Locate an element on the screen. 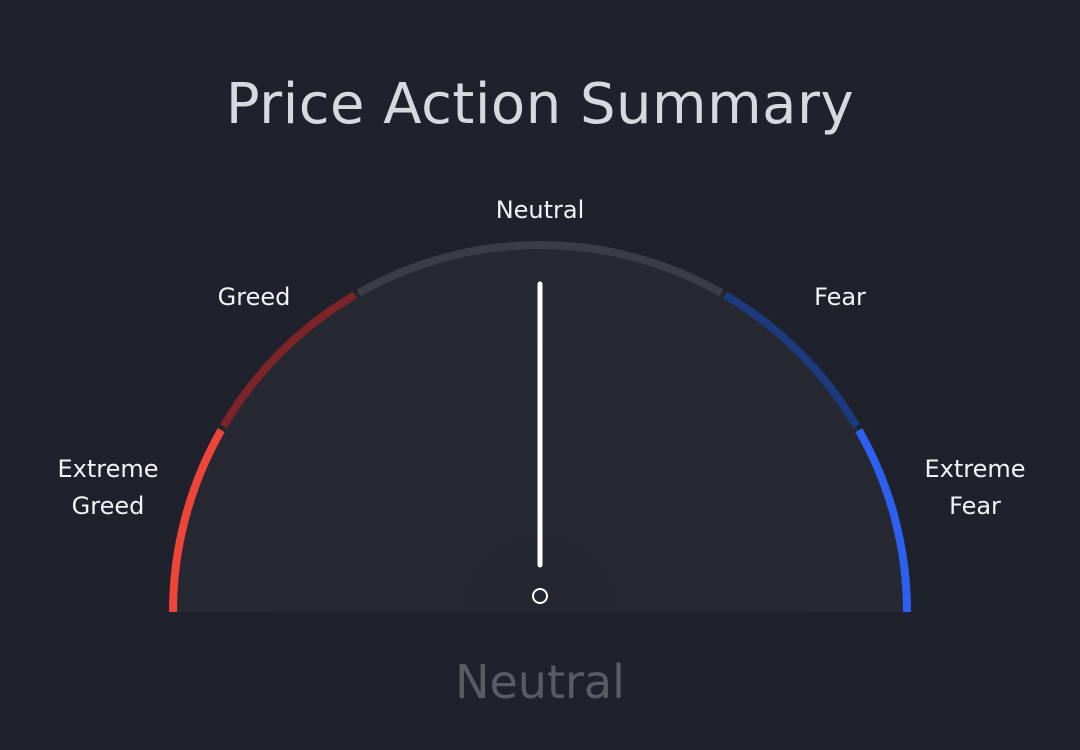 The width and height of the screenshot is (1080, 750). gauge-value-label: Neutral is located at coordinates (540, 682).